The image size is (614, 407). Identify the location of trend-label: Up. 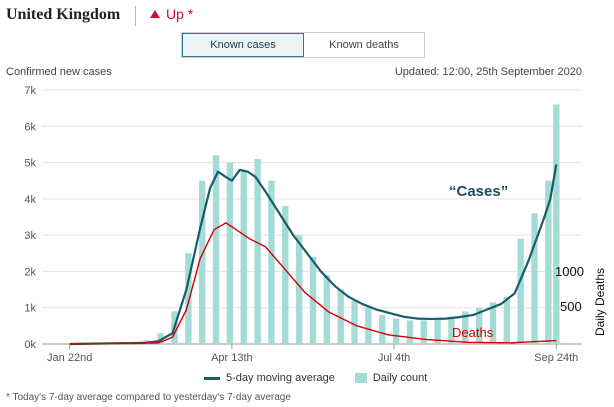
(175, 14).